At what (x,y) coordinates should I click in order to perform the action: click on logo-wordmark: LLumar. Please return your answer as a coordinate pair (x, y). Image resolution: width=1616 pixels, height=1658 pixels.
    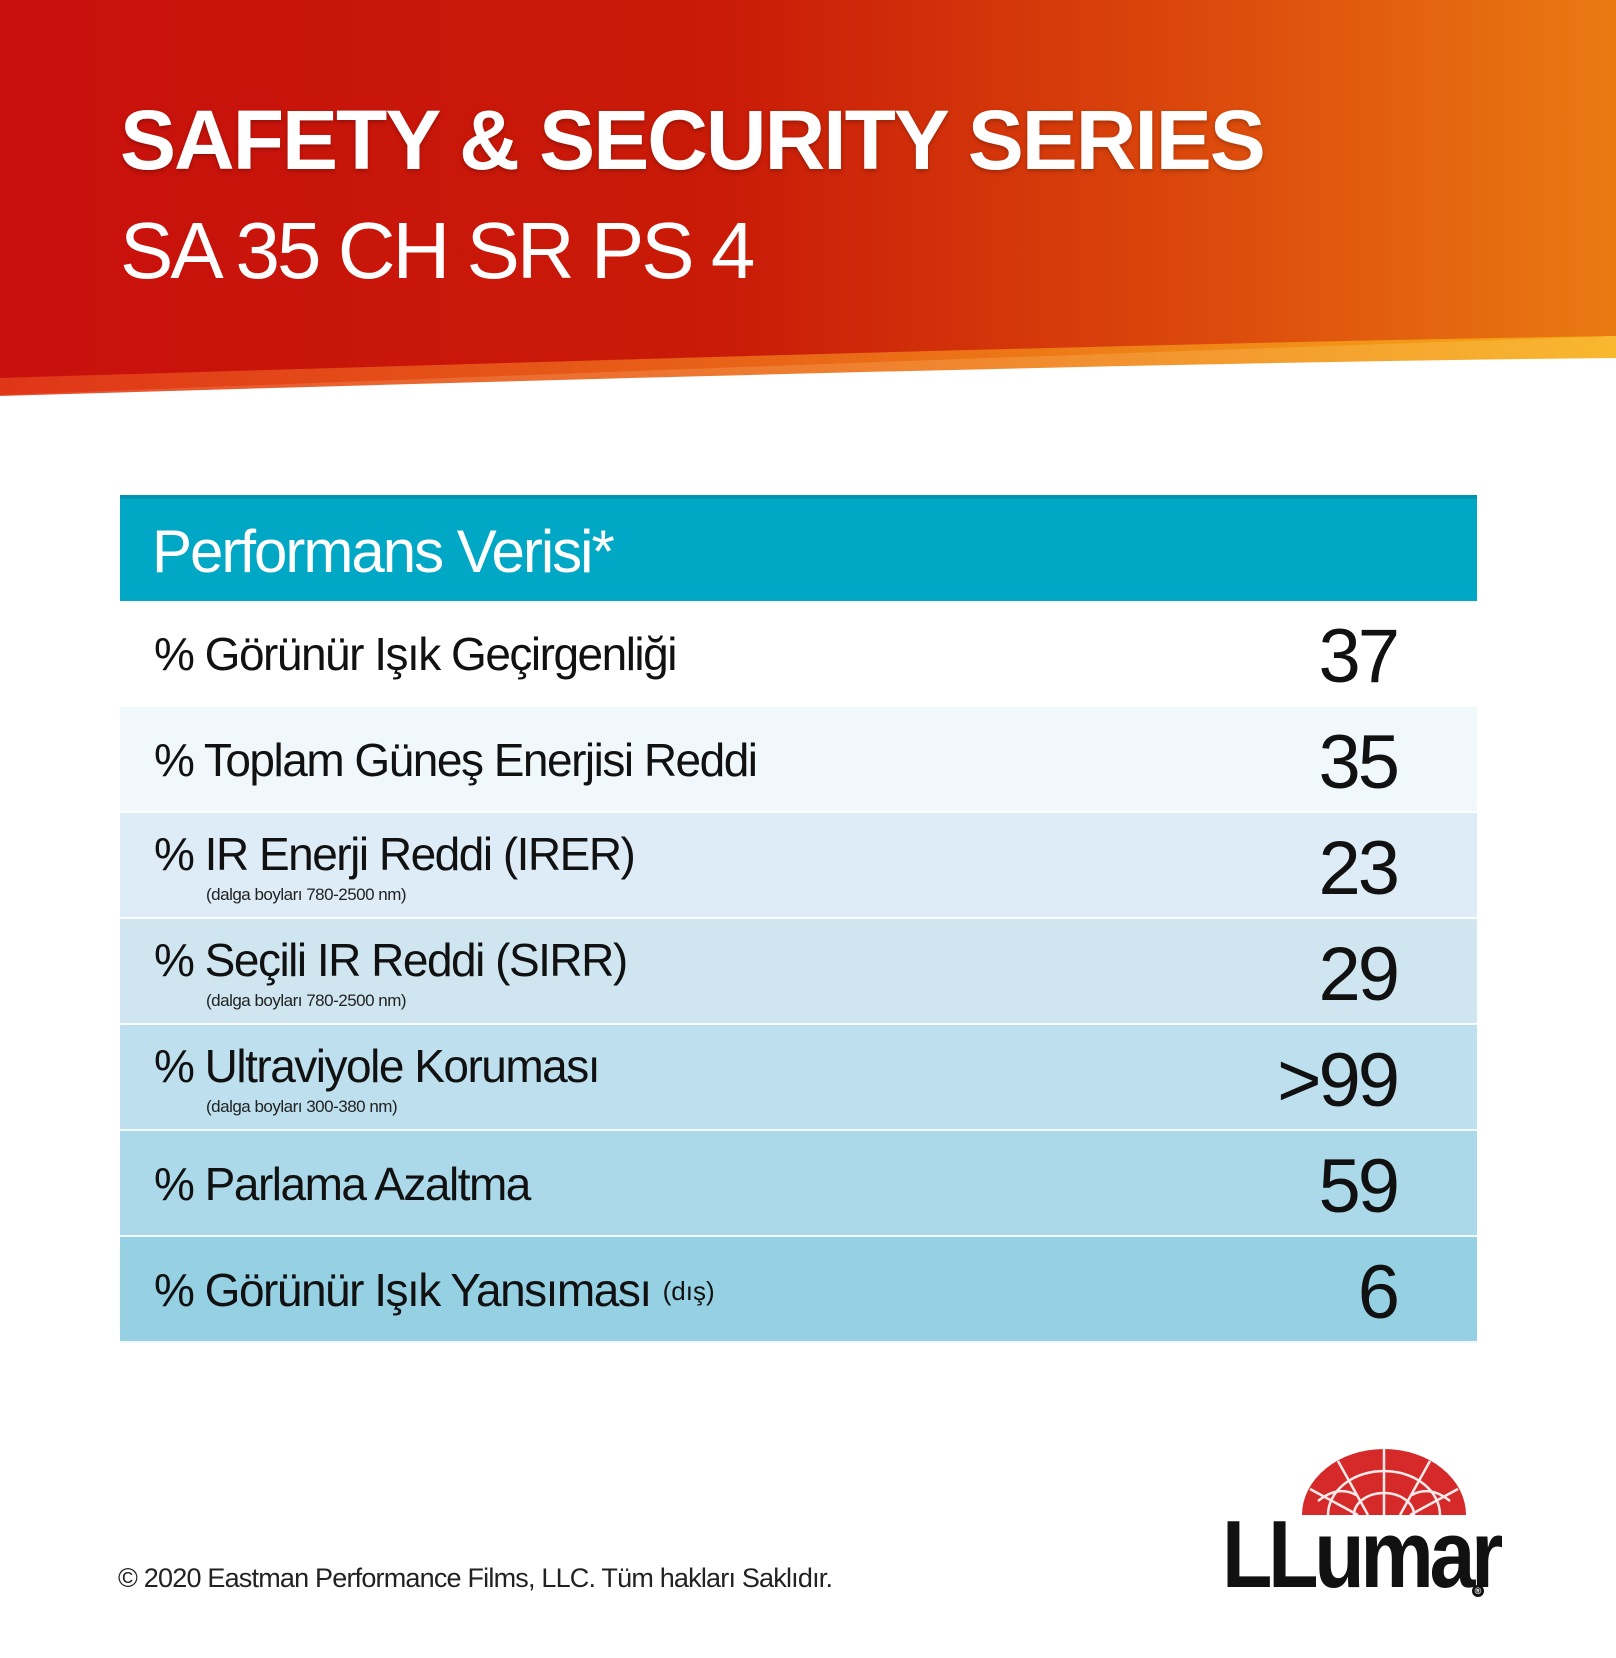
    Looking at the image, I should click on (1362, 1554).